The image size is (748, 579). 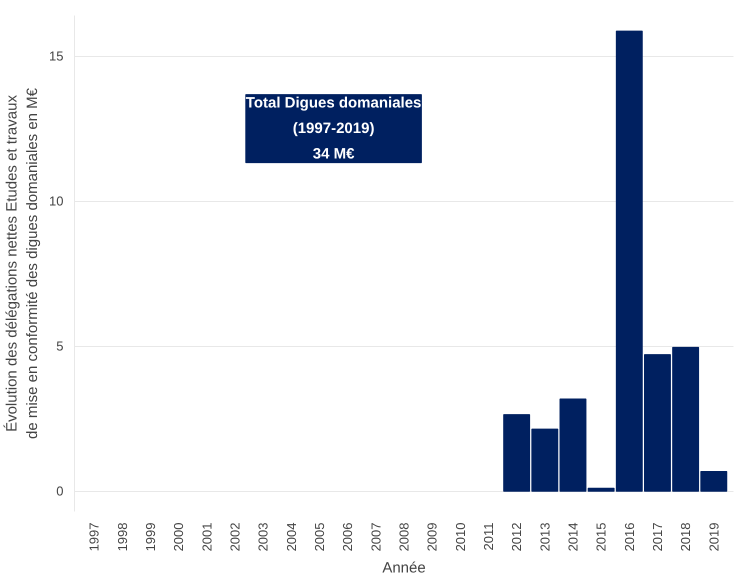 What do you see at coordinates (150, 537) in the screenshot?
I see `x-tick-label: 1999` at bounding box center [150, 537].